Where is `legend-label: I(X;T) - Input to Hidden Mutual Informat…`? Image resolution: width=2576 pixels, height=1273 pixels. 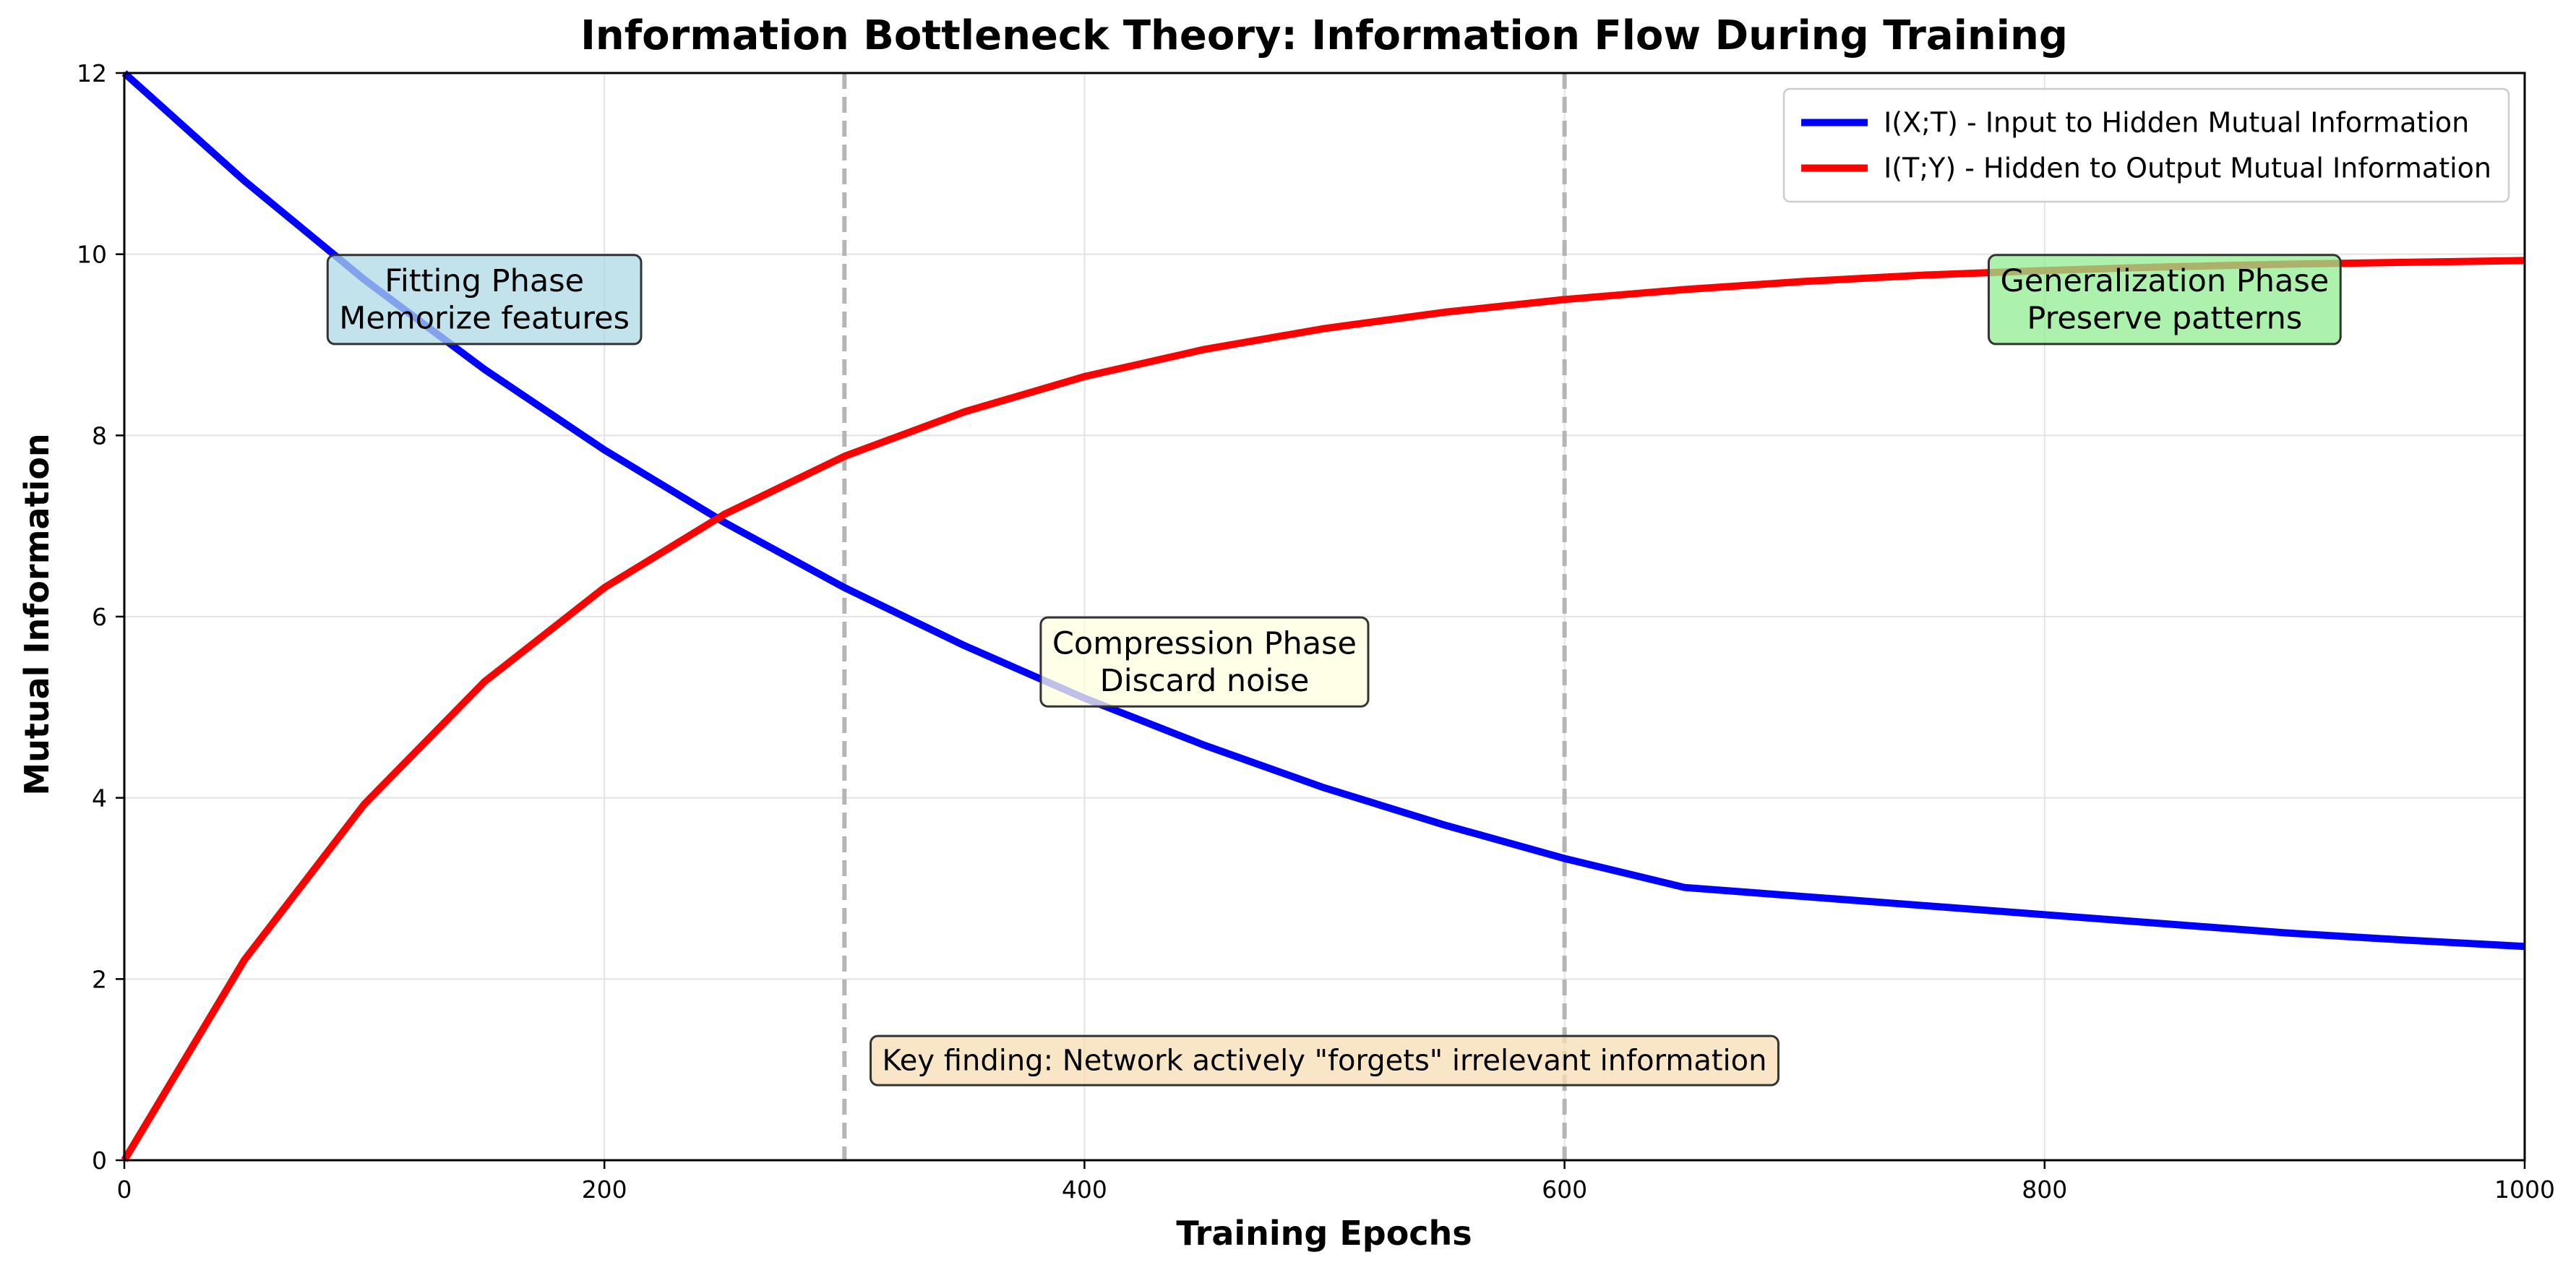 legend-label: I(X;T) - Input to Hidden Mutual Informat… is located at coordinates (2177, 123).